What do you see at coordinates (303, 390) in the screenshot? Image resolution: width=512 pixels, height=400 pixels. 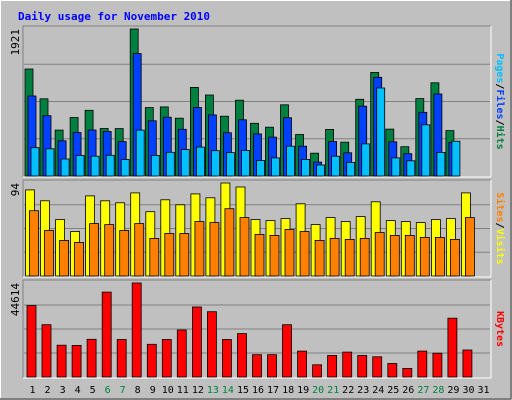 I see `day-label-19: 19` at bounding box center [303, 390].